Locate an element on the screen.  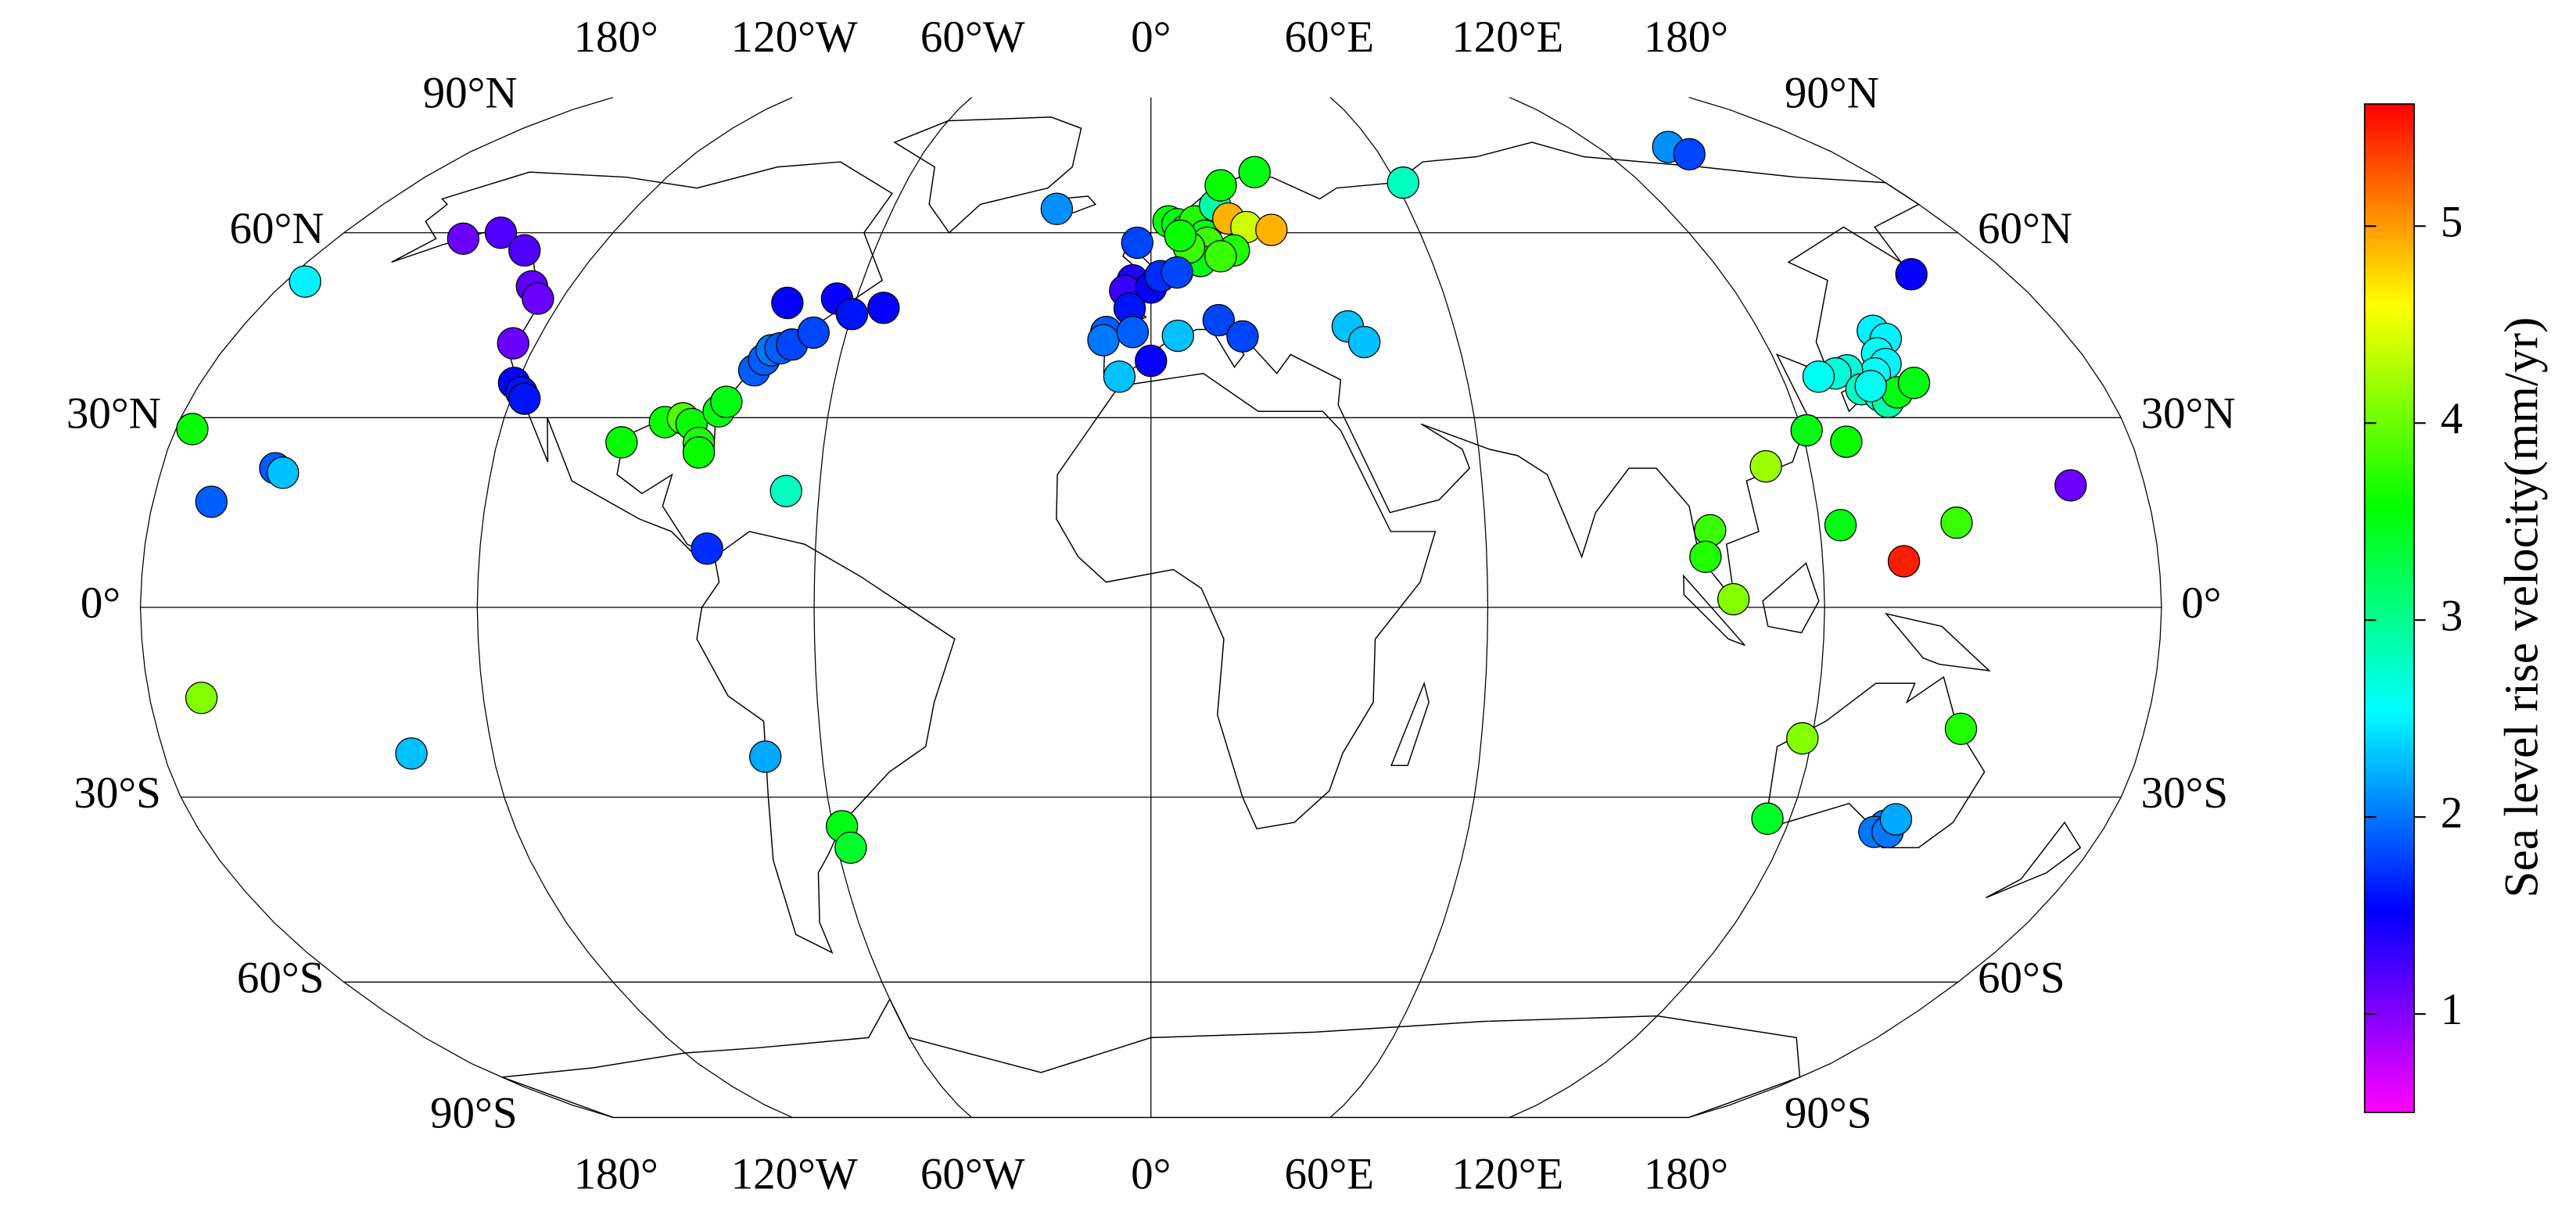
colorbar-bar is located at coordinates (2389, 608).